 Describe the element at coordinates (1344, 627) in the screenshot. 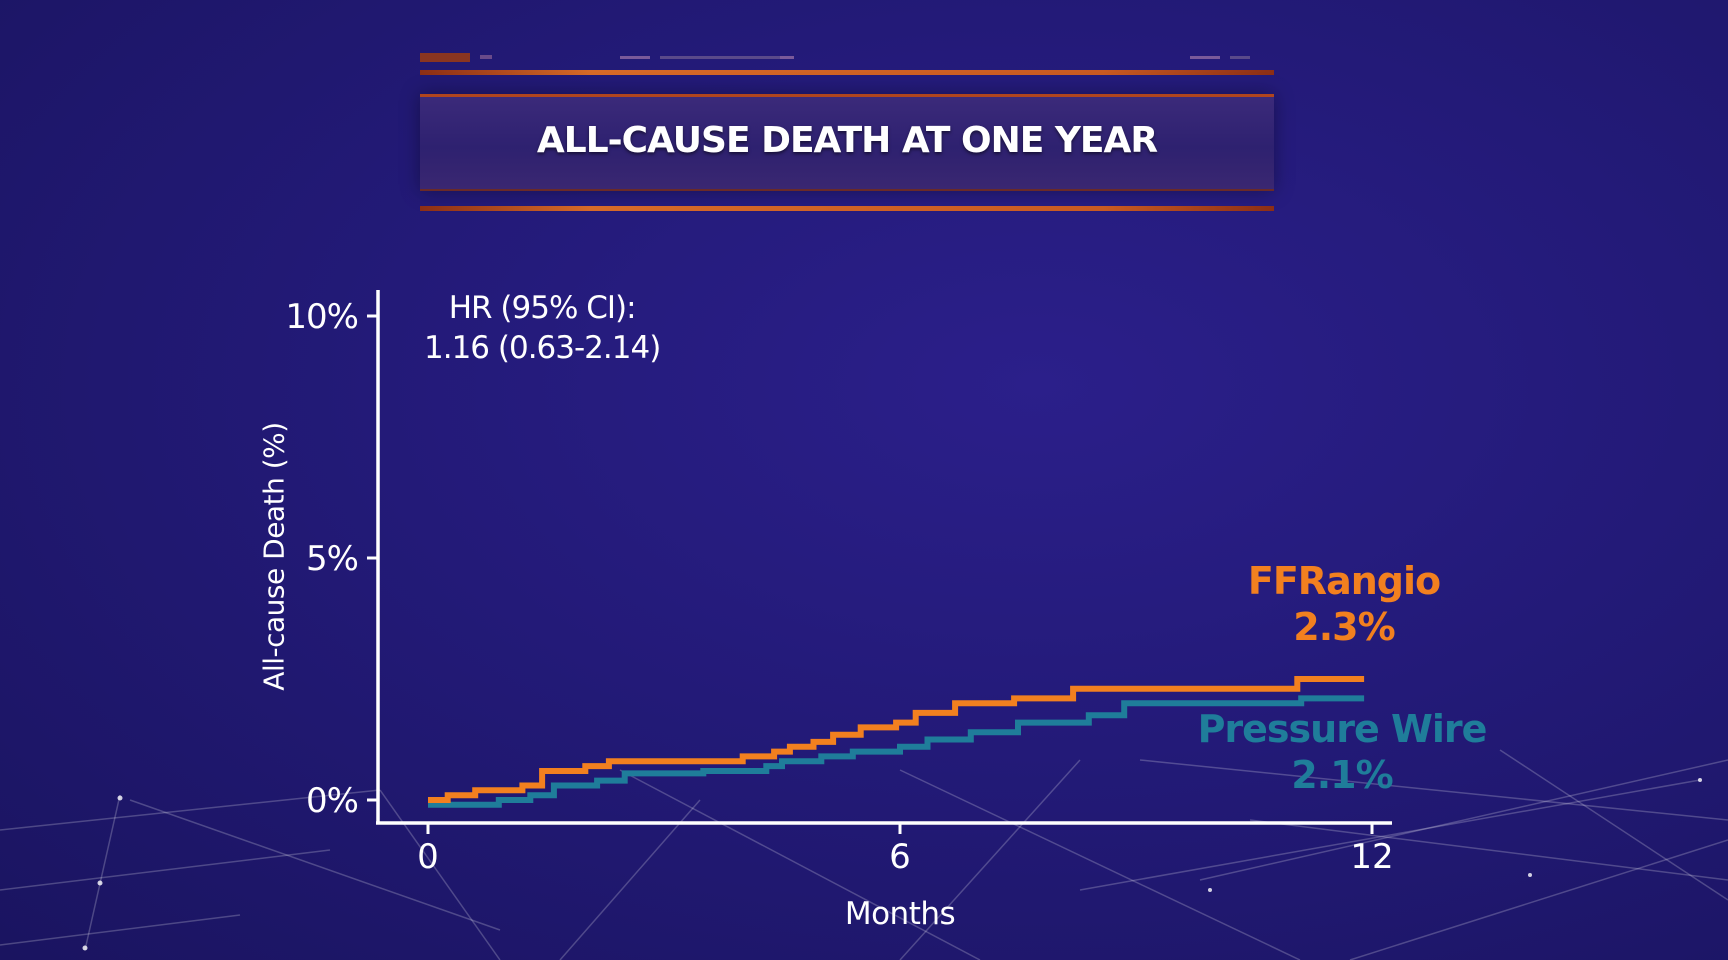

I see `series-value-ffrangio: 2.3%` at that location.